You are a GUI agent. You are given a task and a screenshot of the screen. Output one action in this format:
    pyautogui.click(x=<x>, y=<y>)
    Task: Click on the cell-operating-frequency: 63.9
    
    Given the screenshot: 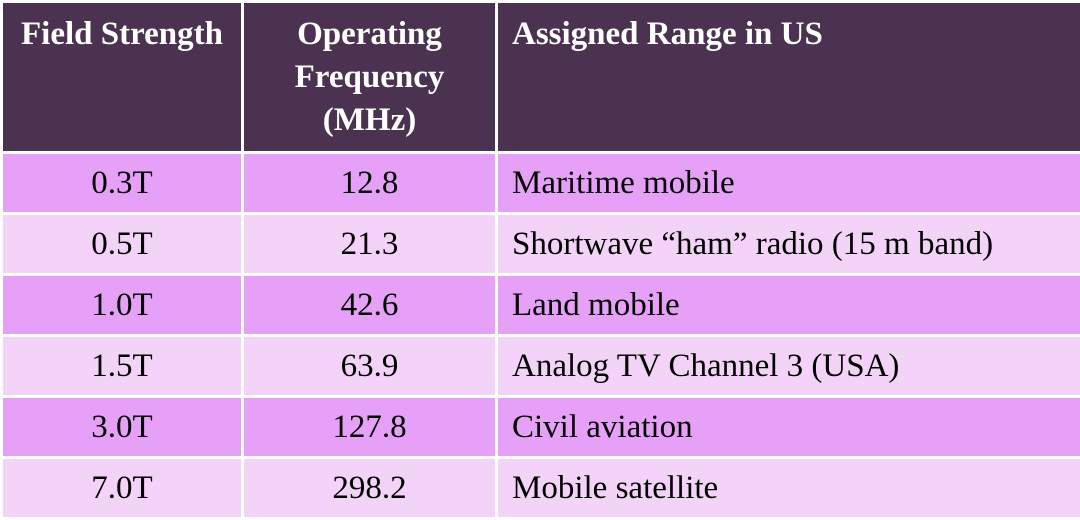 What is the action you would take?
    pyautogui.click(x=370, y=366)
    